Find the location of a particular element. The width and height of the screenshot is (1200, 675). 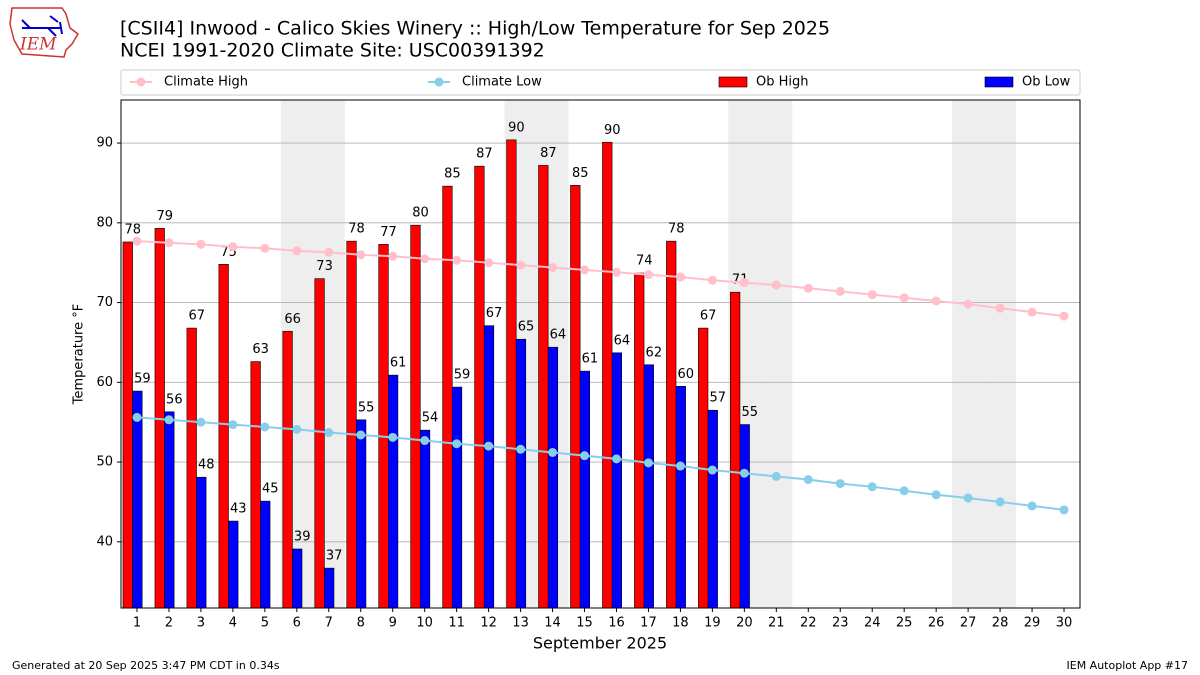

chart-subtitle: NCEI 1991-2020 Climate Site: USC00391392 is located at coordinates (332, 51).